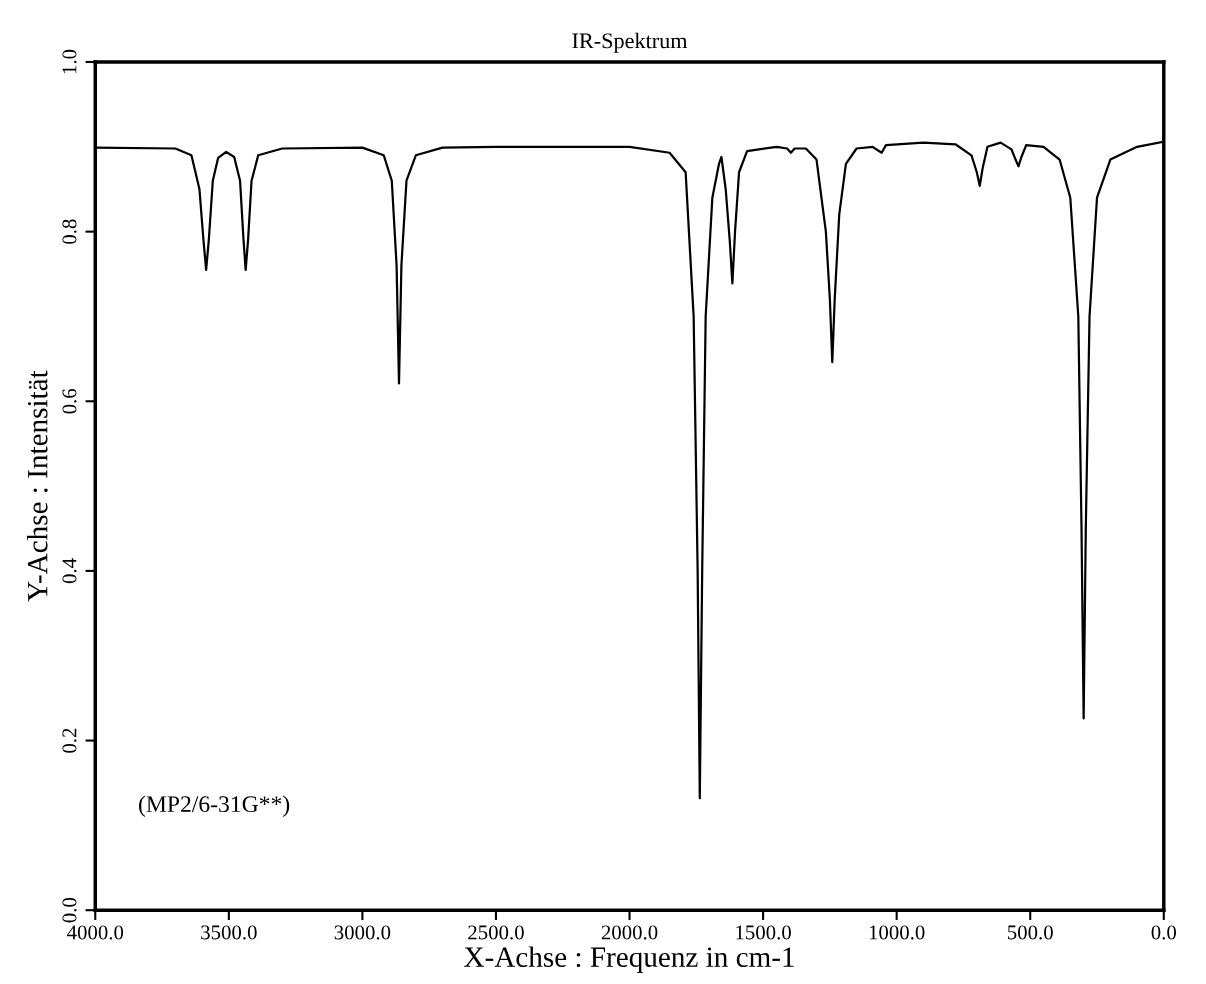 This screenshot has width=1206, height=984. What do you see at coordinates (630, 42) in the screenshot?
I see `chart-title: IR-Spektrum` at bounding box center [630, 42].